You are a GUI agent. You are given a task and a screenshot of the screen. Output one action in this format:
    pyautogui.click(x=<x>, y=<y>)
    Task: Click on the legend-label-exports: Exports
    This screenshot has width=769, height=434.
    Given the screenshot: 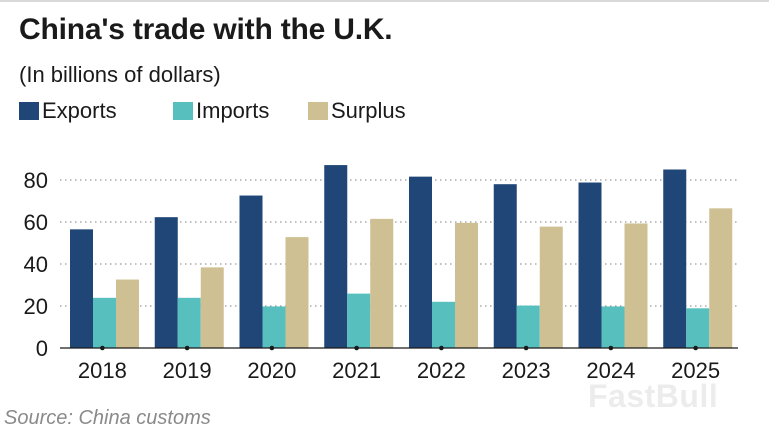 What is the action you would take?
    pyautogui.click(x=79, y=110)
    